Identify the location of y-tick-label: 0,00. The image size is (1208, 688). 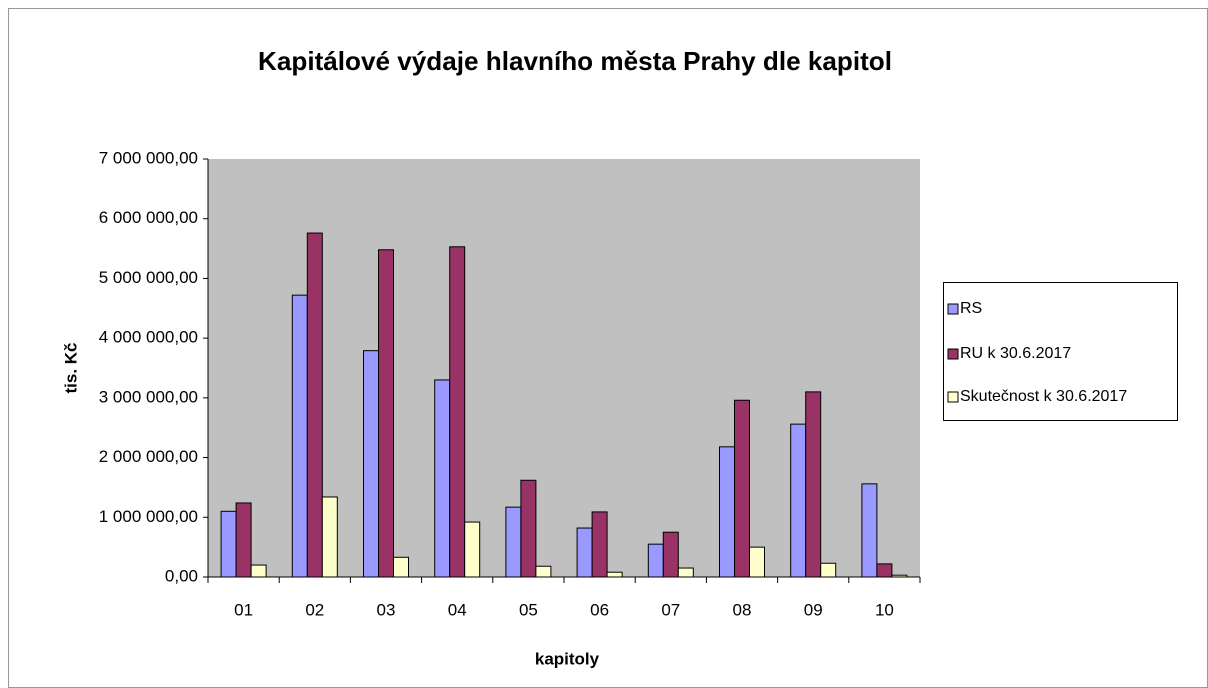
(181, 575).